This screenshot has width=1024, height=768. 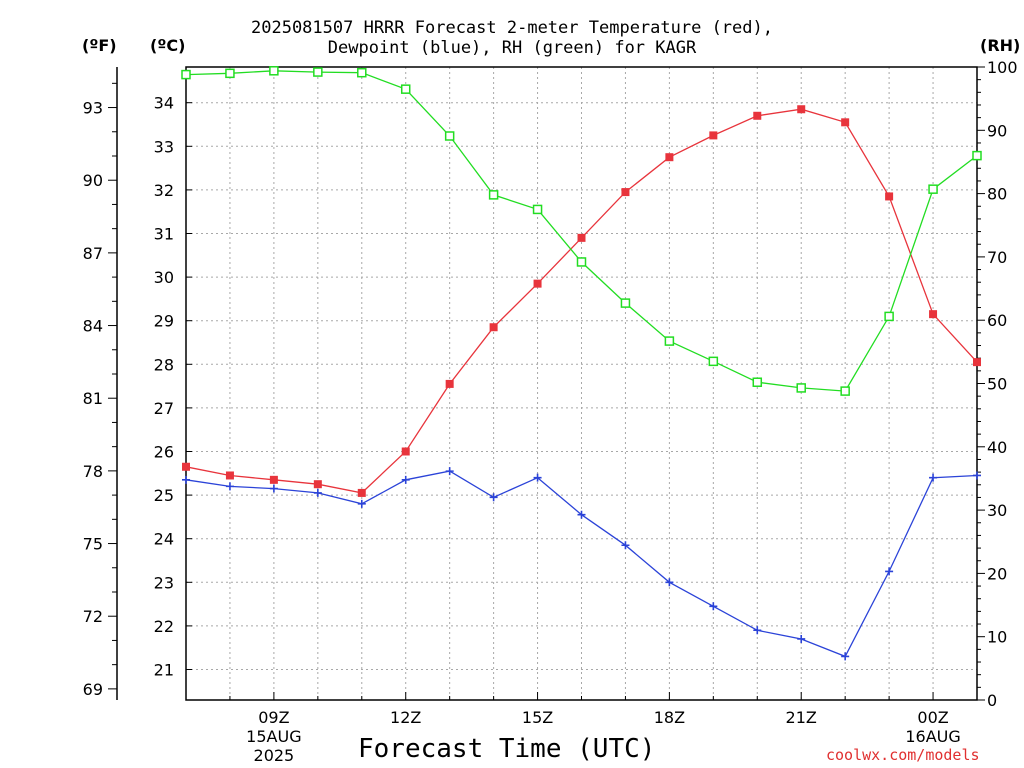 I want to click on rh-tick-label: 0, so click(x=992, y=700).